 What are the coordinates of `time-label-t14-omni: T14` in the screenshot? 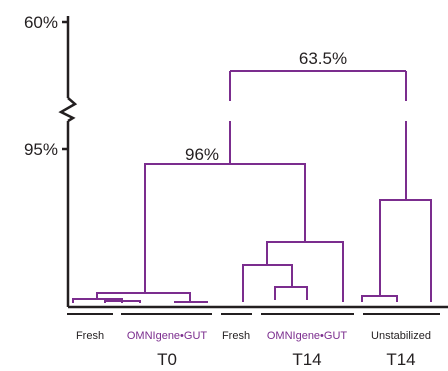 It's located at (306, 359).